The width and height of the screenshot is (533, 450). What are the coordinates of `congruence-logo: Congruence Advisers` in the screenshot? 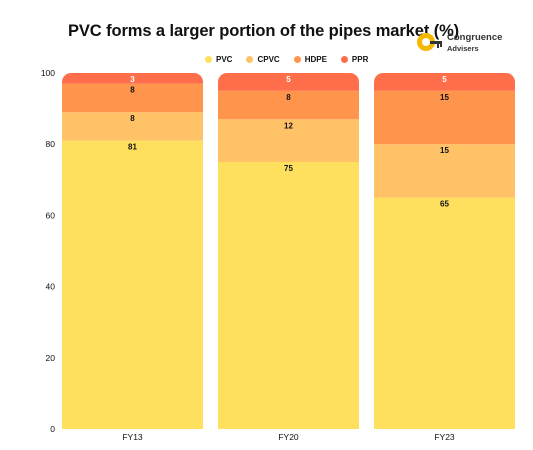 It's located at (471, 44).